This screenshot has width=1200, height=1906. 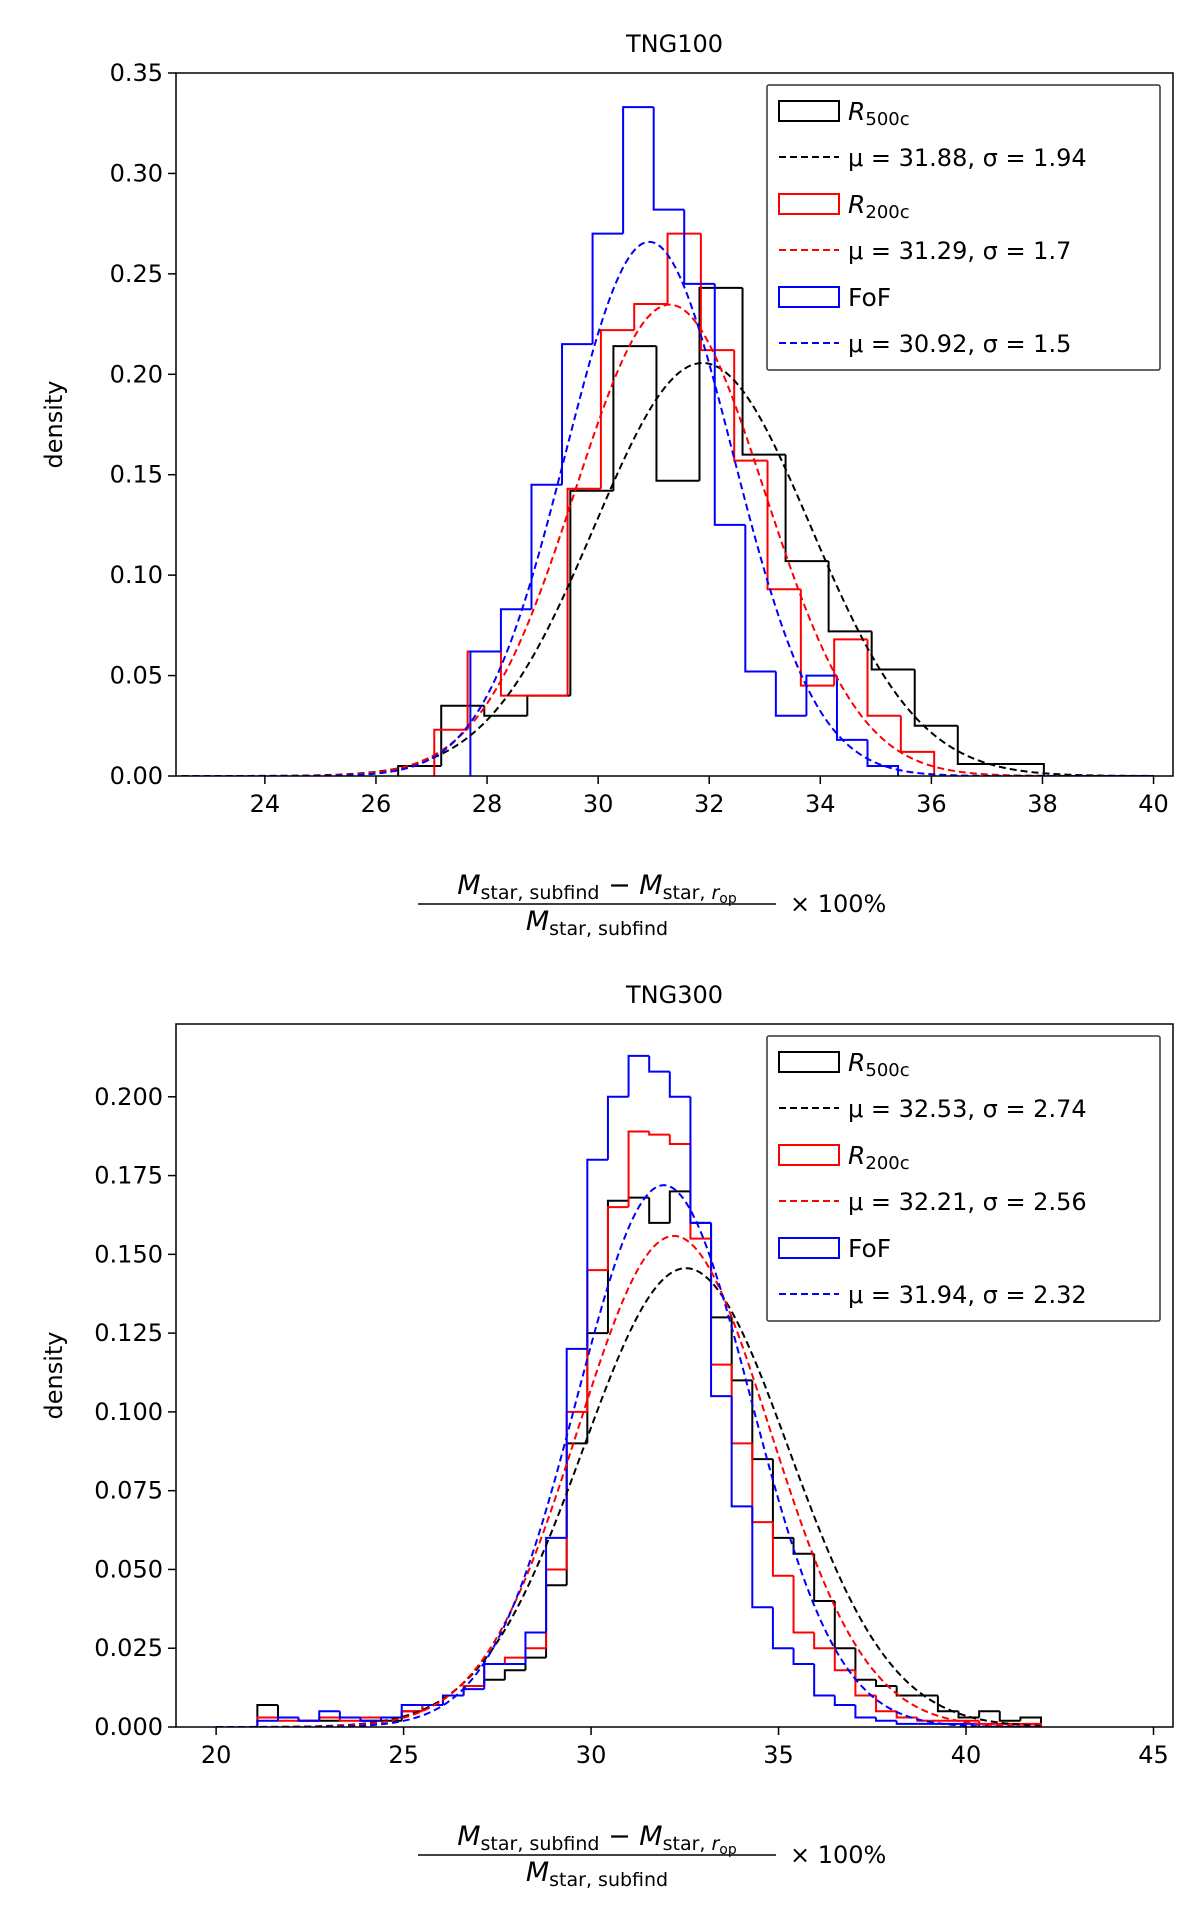 I want to click on x-label-numerator-part: r, so click(x=715, y=893).